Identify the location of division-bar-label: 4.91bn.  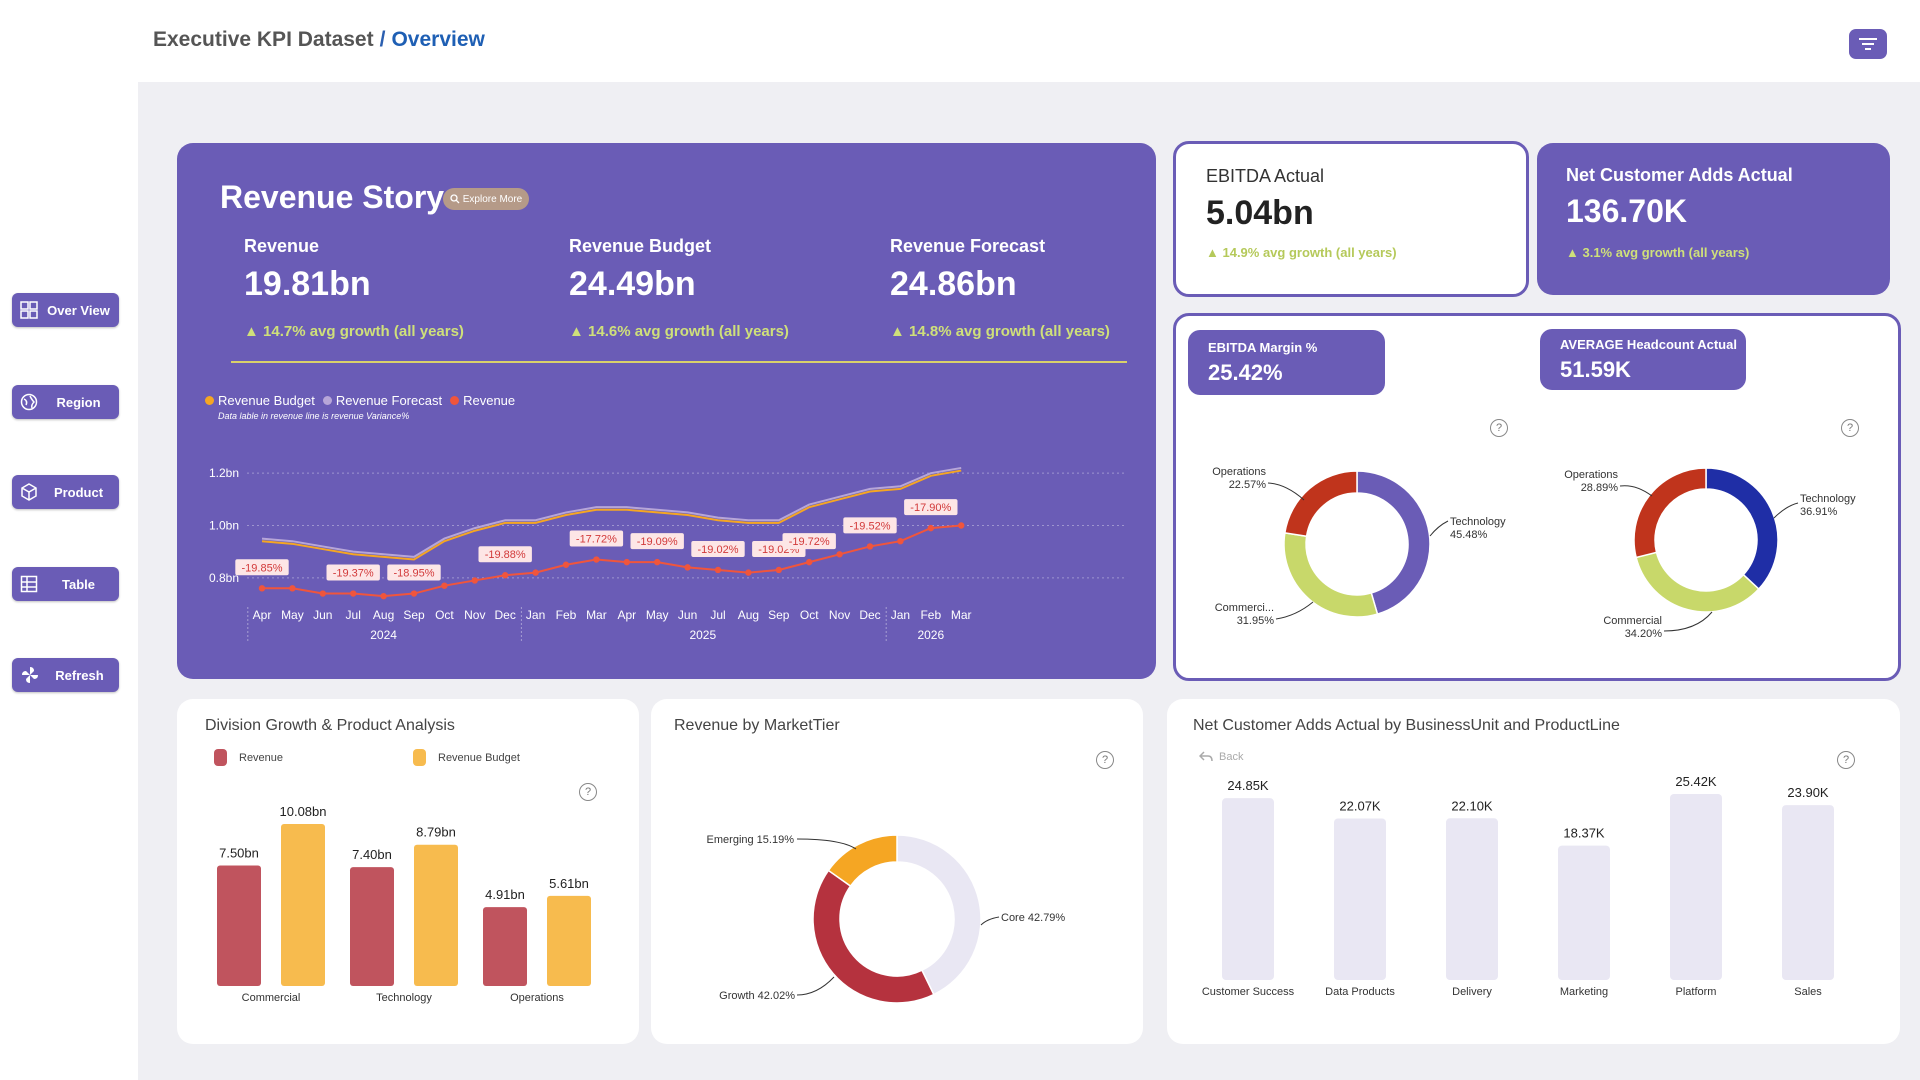
(505, 894).